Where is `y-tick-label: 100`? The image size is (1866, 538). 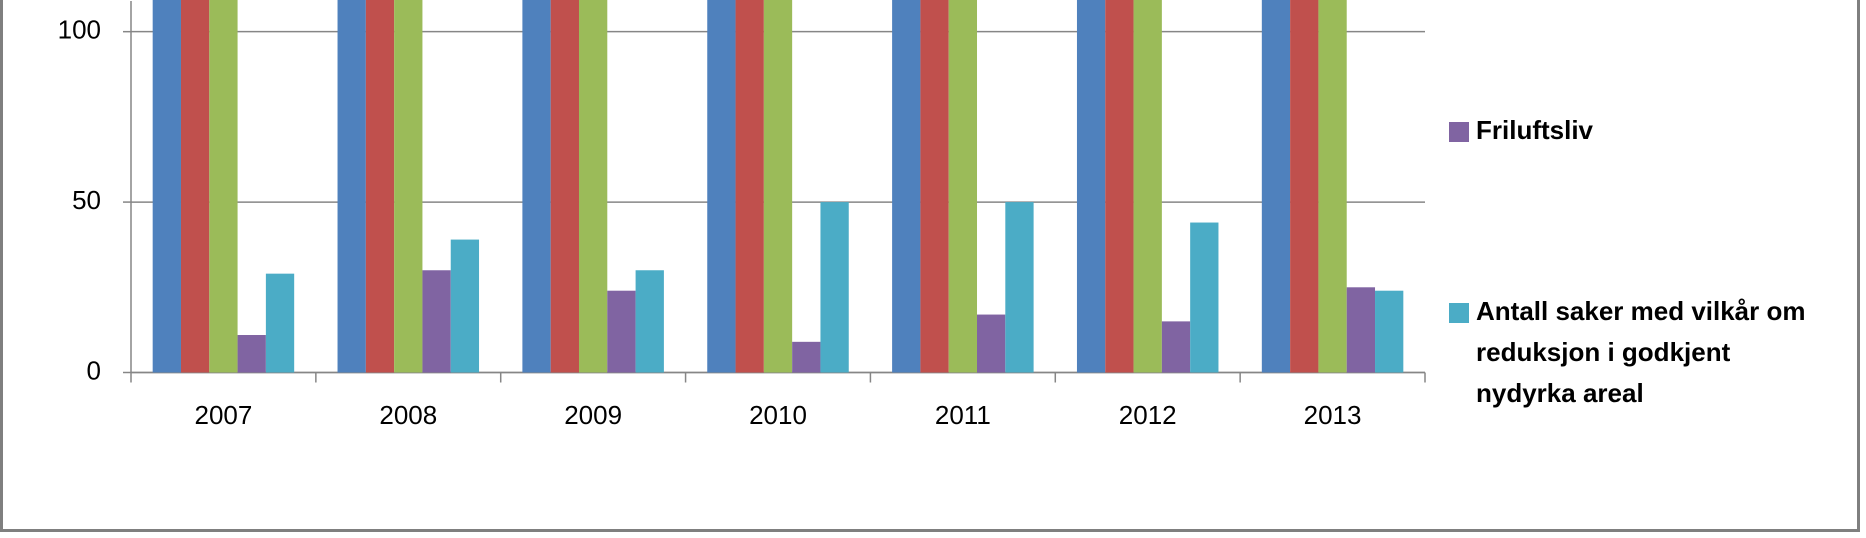
y-tick-label: 100 is located at coordinates (79, 30).